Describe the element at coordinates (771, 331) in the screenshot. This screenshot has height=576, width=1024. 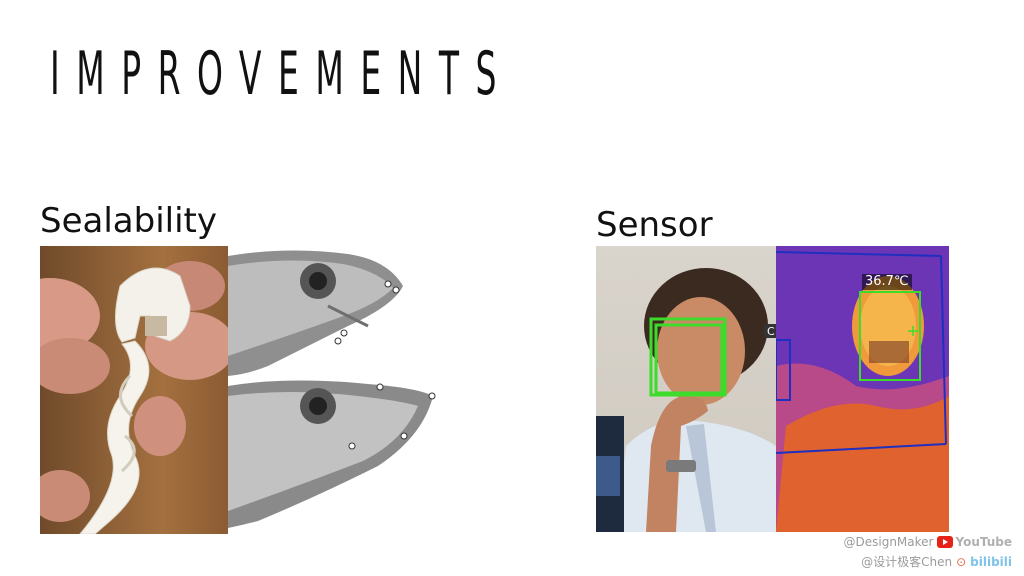
I see `svg-text: C` at that location.